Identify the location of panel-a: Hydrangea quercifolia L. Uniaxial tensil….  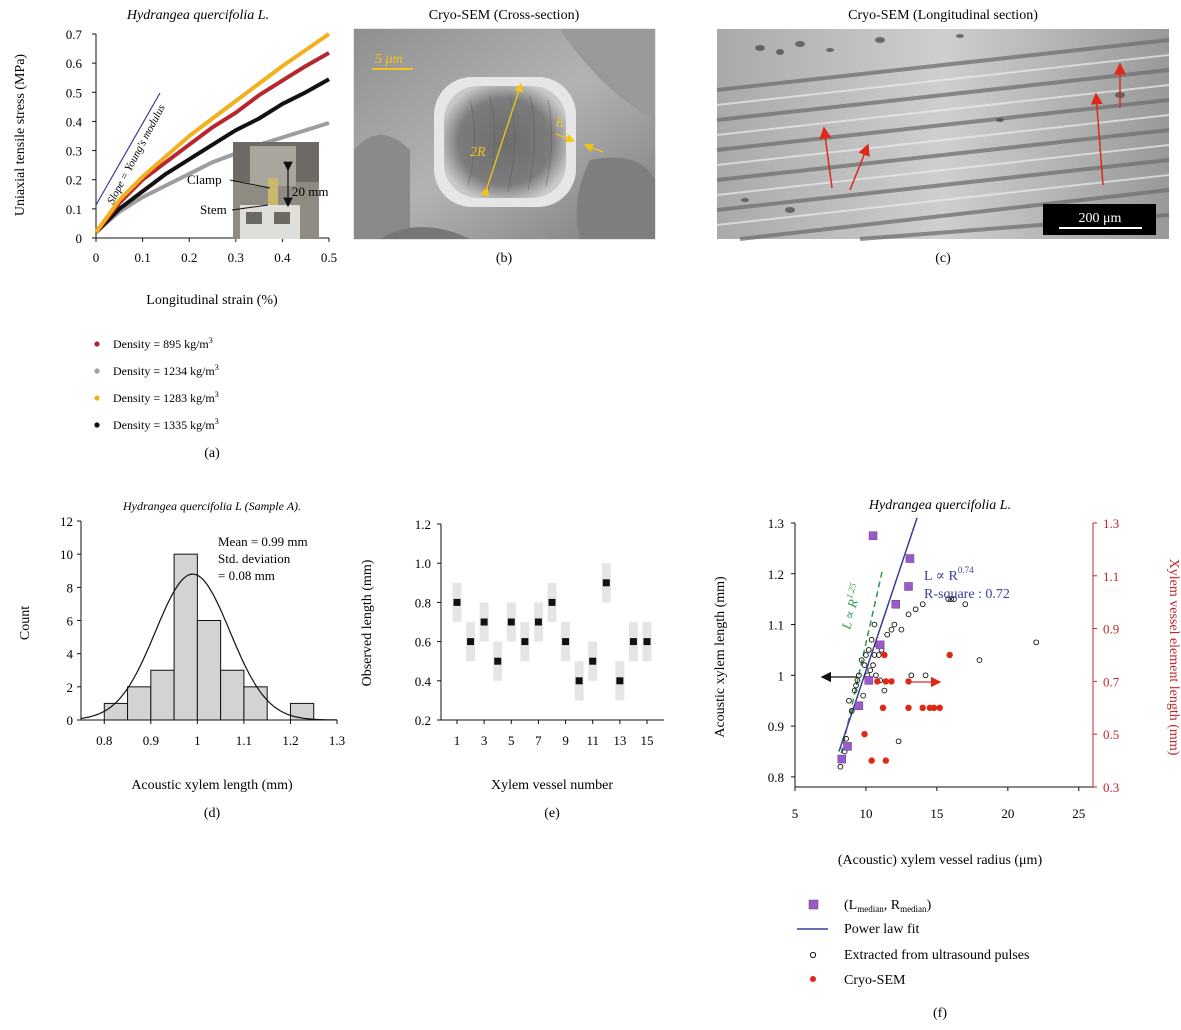
(175, 234).